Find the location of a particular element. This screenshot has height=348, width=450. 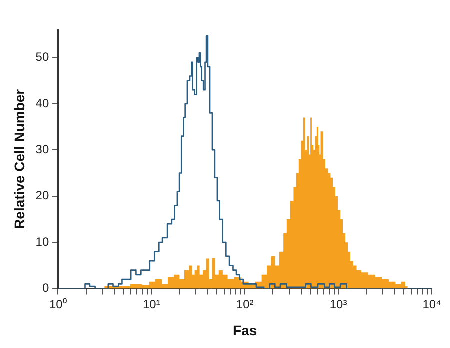

x-tick-label: 10¹ is located at coordinates (151, 304).